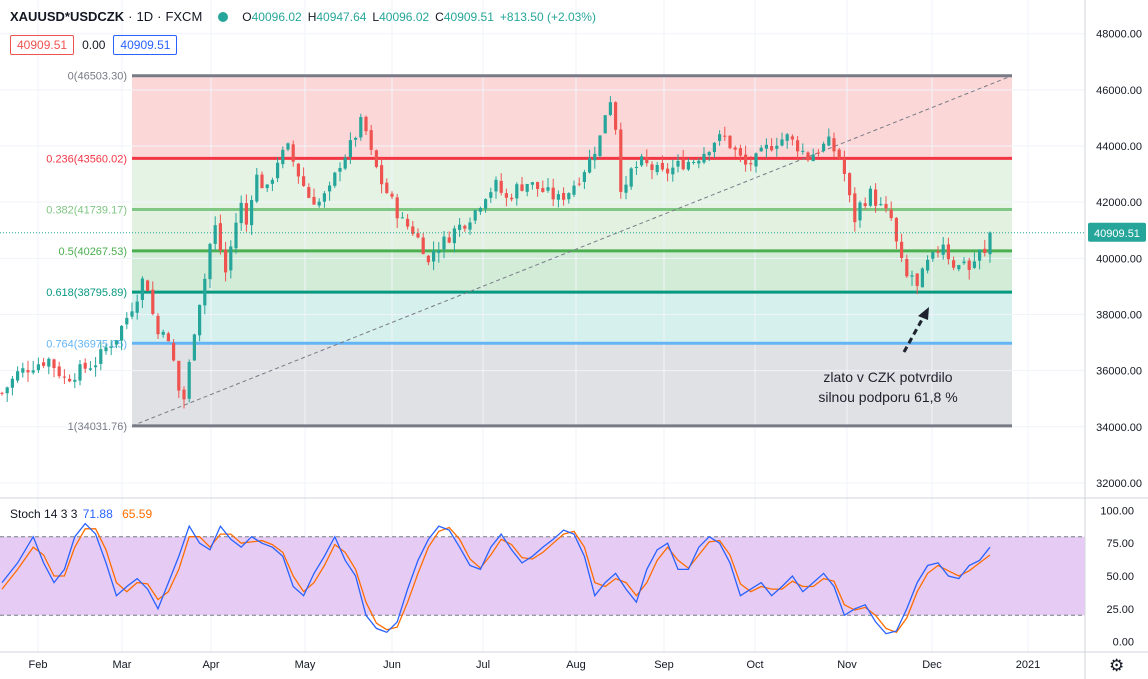 The height and width of the screenshot is (679, 1148). What do you see at coordinates (67, 16) in the screenshot?
I see `symbol-name: XAUUSD*USDCZK` at bounding box center [67, 16].